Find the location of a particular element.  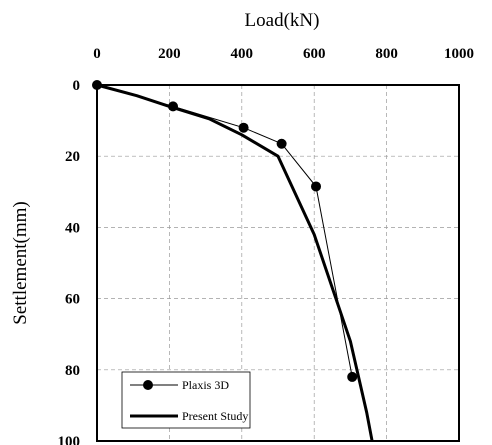

x-tick-labels: 0 200 400 600 800 1000 is located at coordinates (283, 54).